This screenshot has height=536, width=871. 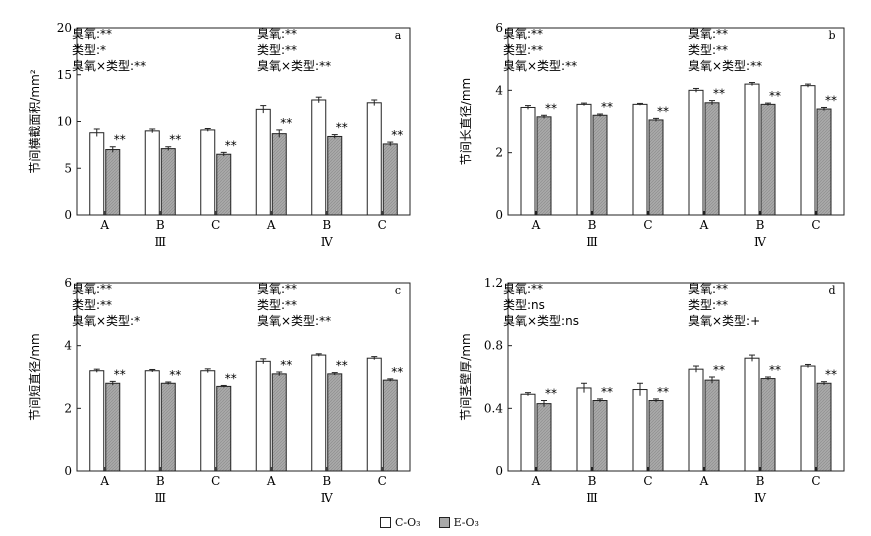 What do you see at coordinates (68, 168) in the screenshot?
I see `y-tick-label: 5` at bounding box center [68, 168].